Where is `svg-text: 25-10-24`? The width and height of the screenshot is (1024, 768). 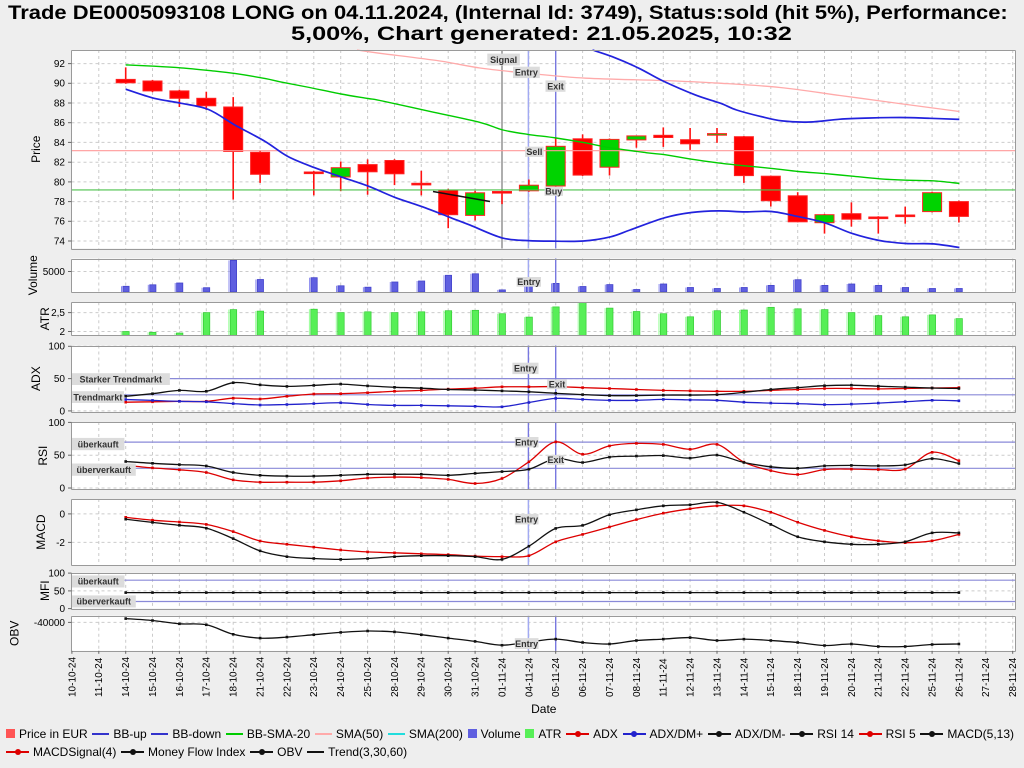
svg-text: 25-10-24 is located at coordinates (368, 677).